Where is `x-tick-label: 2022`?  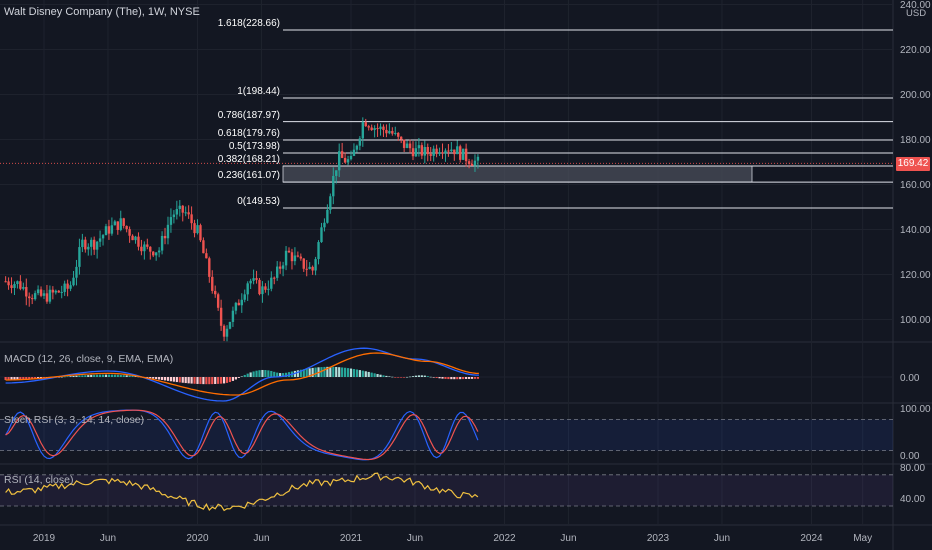 x-tick-label: 2022 is located at coordinates (504, 538).